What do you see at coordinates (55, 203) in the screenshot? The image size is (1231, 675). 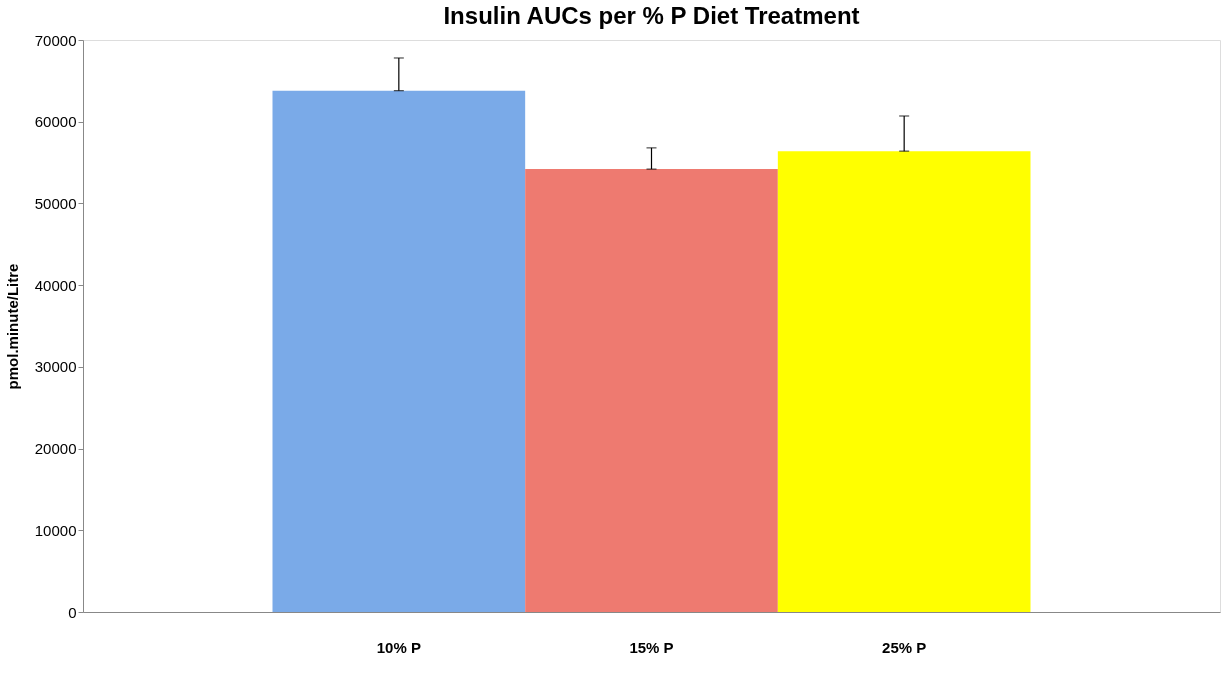 I see `y-tick-label: 50000` at bounding box center [55, 203].